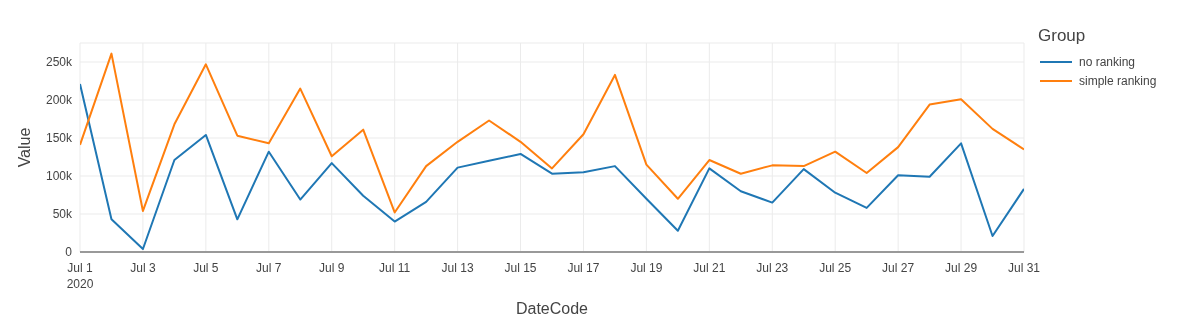 The width and height of the screenshot is (1184, 332). Describe the element at coordinates (269, 268) in the screenshot. I see `x-tick-label: Jul 7` at that location.